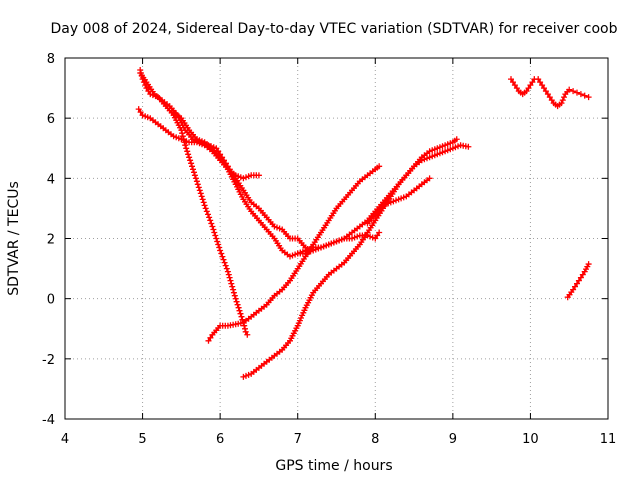 This screenshot has width=640, height=480. I want to click on y-tick-label: 0, so click(51, 300).